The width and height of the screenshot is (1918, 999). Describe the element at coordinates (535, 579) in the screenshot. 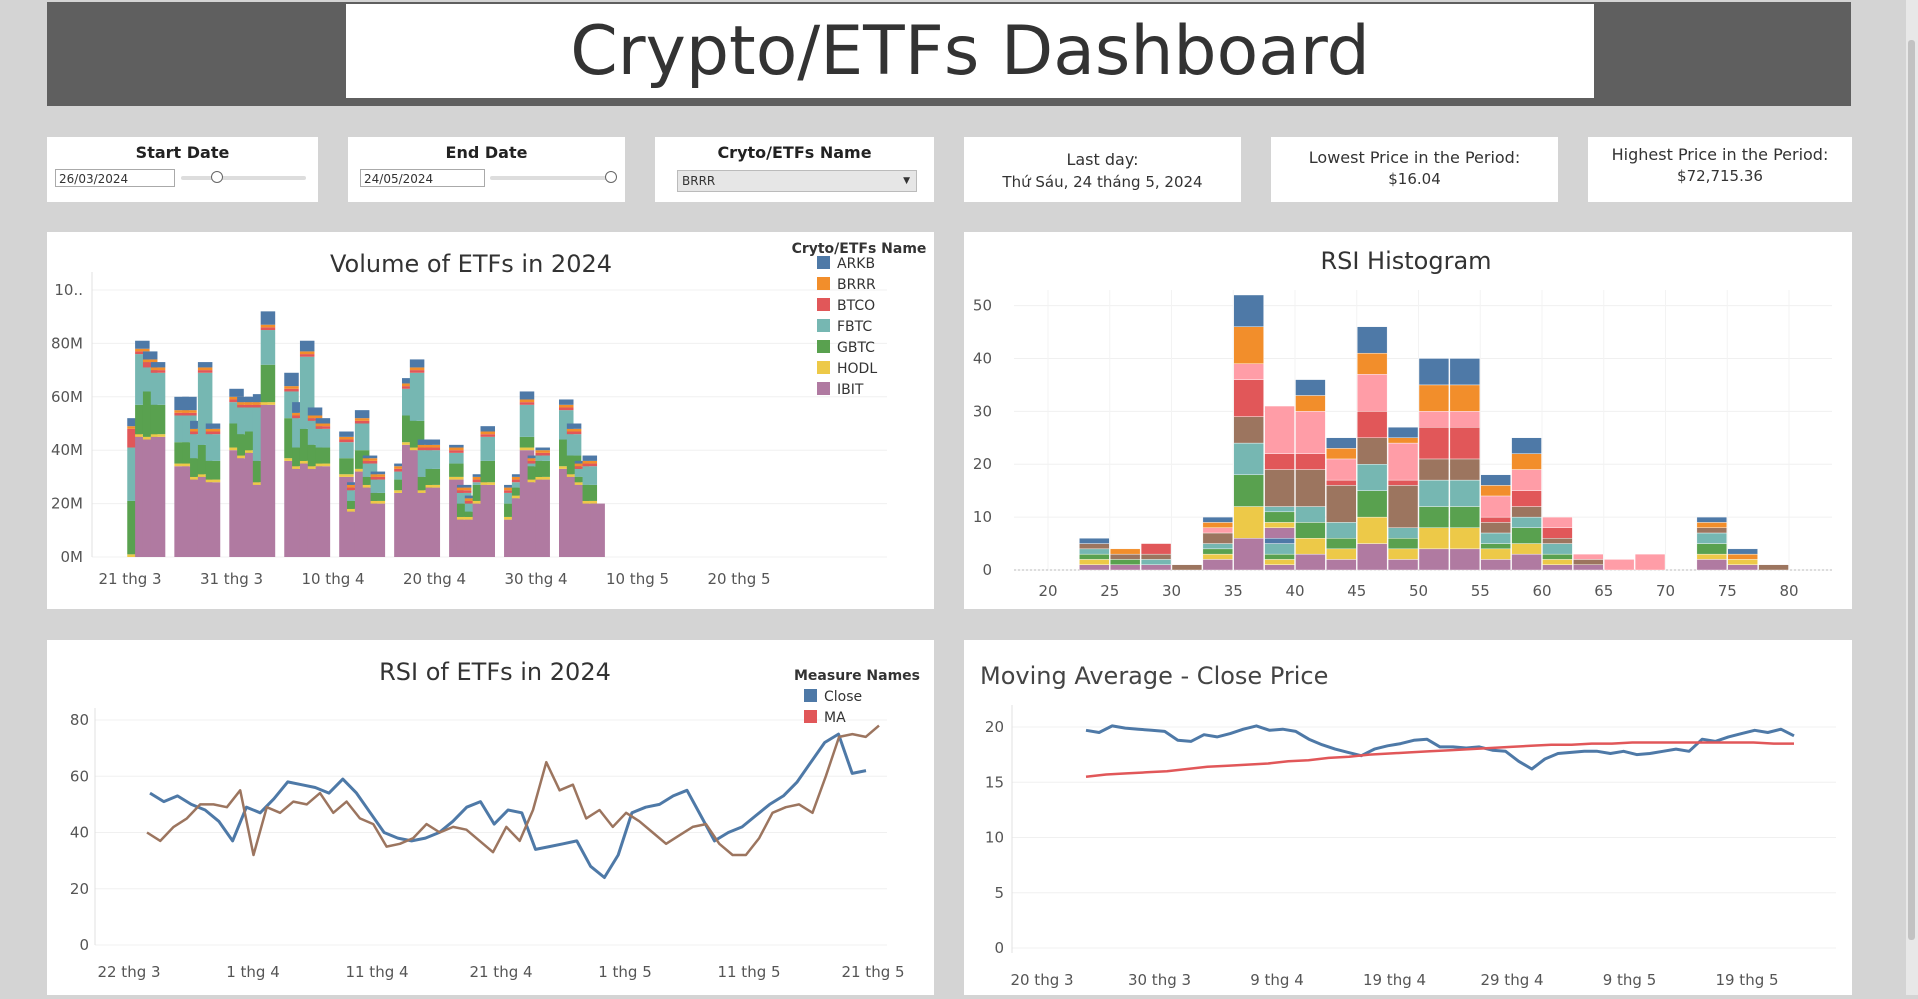

I see `volume-x-tick: 30 thg 4` at that location.